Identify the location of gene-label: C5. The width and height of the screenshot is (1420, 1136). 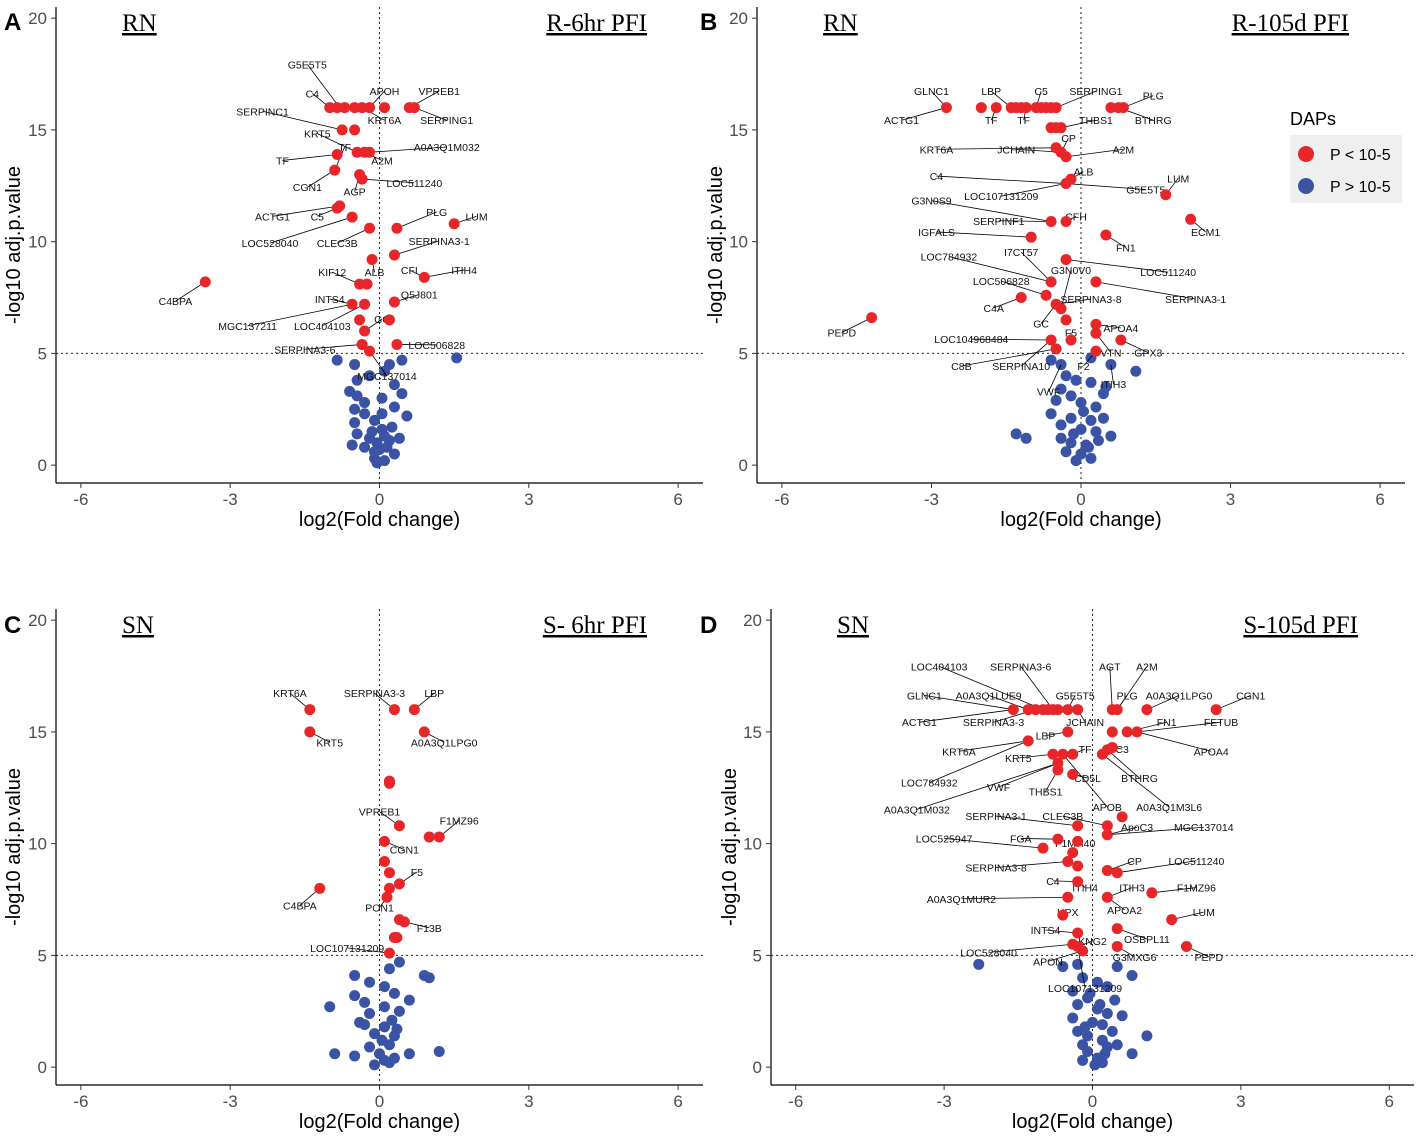
(1041, 92).